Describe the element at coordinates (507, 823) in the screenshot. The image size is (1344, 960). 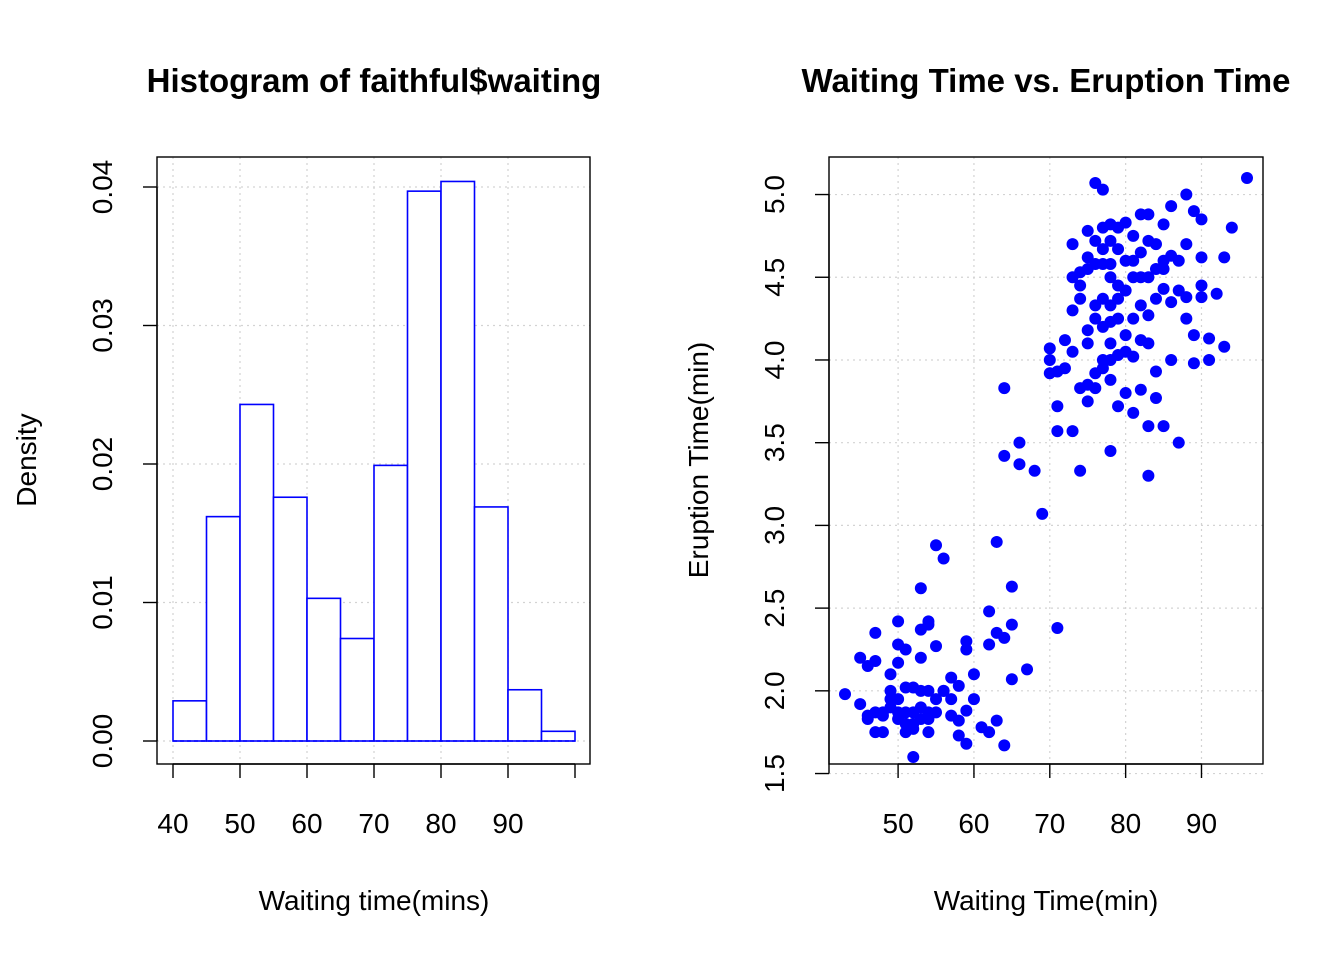
I see `histogram-x-tick-label: 90` at that location.